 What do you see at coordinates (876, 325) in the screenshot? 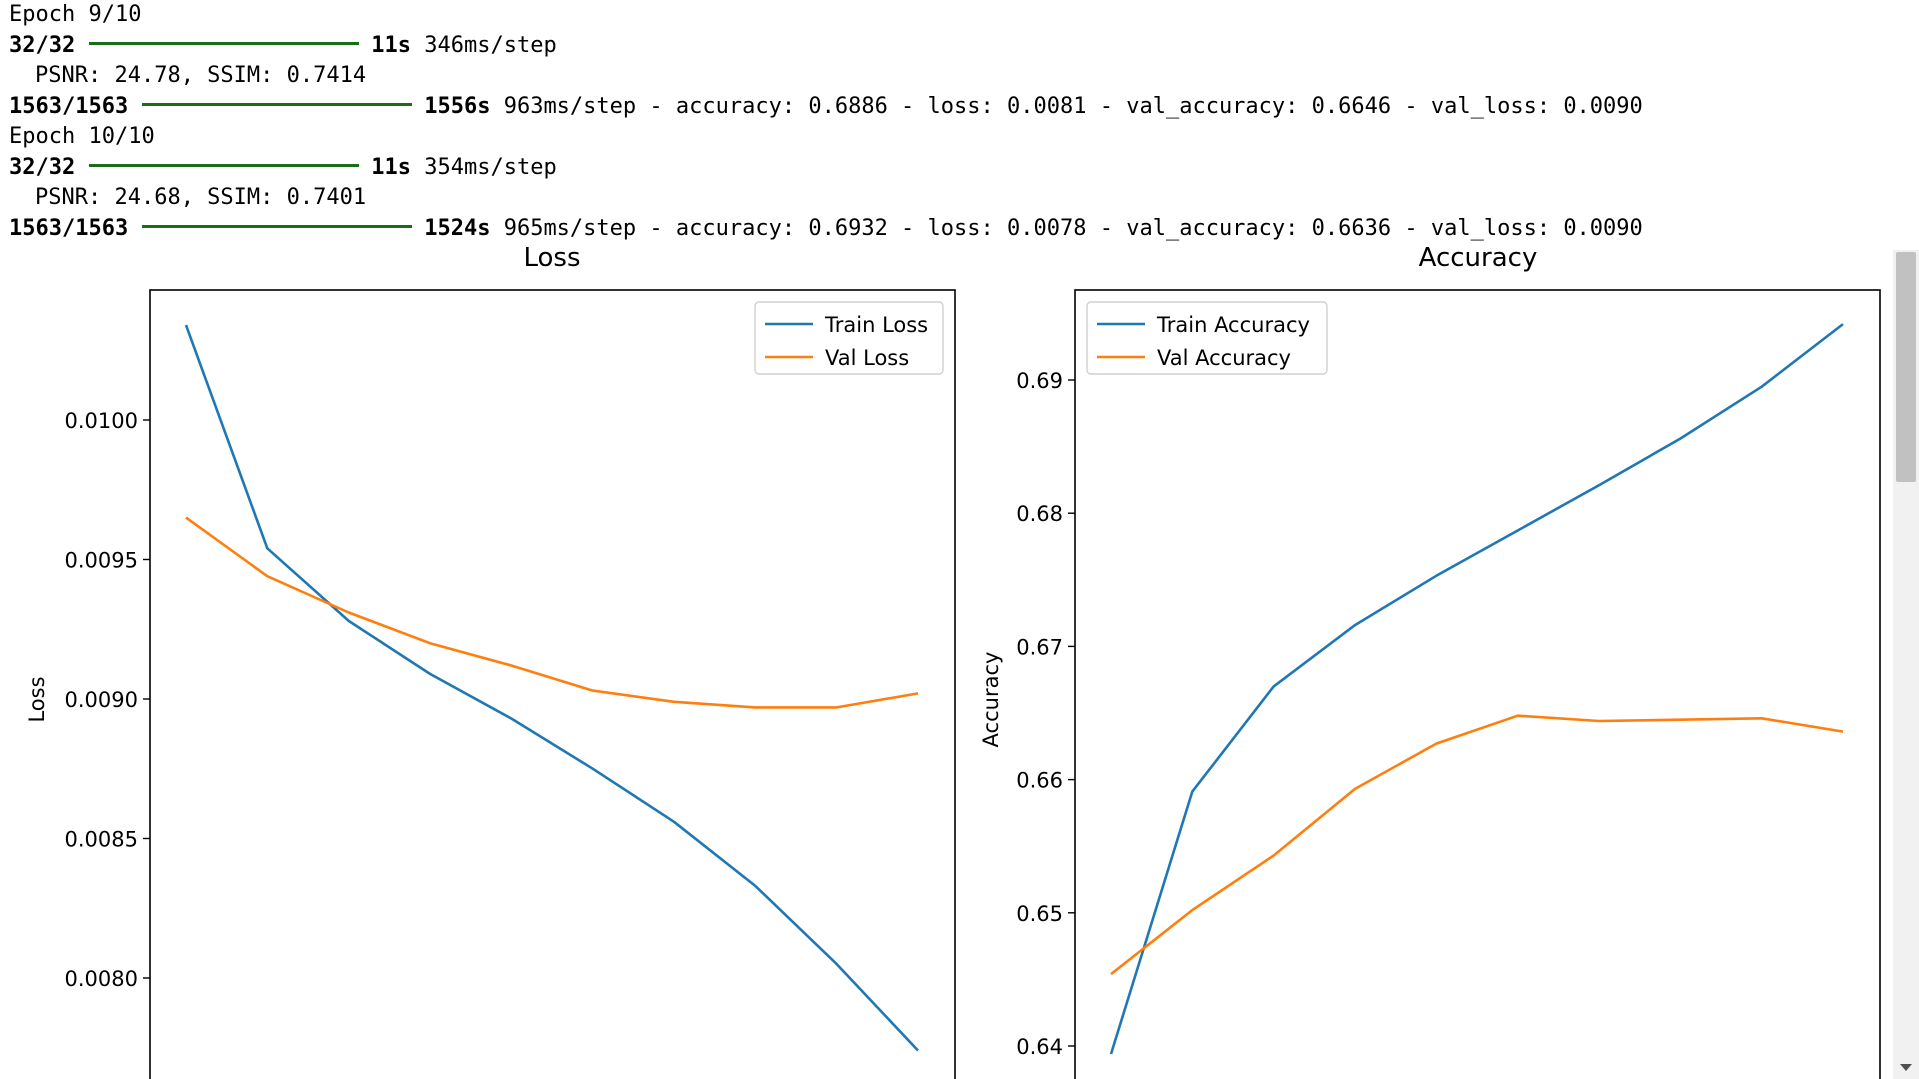
I see `legend-label: Train Loss` at bounding box center [876, 325].